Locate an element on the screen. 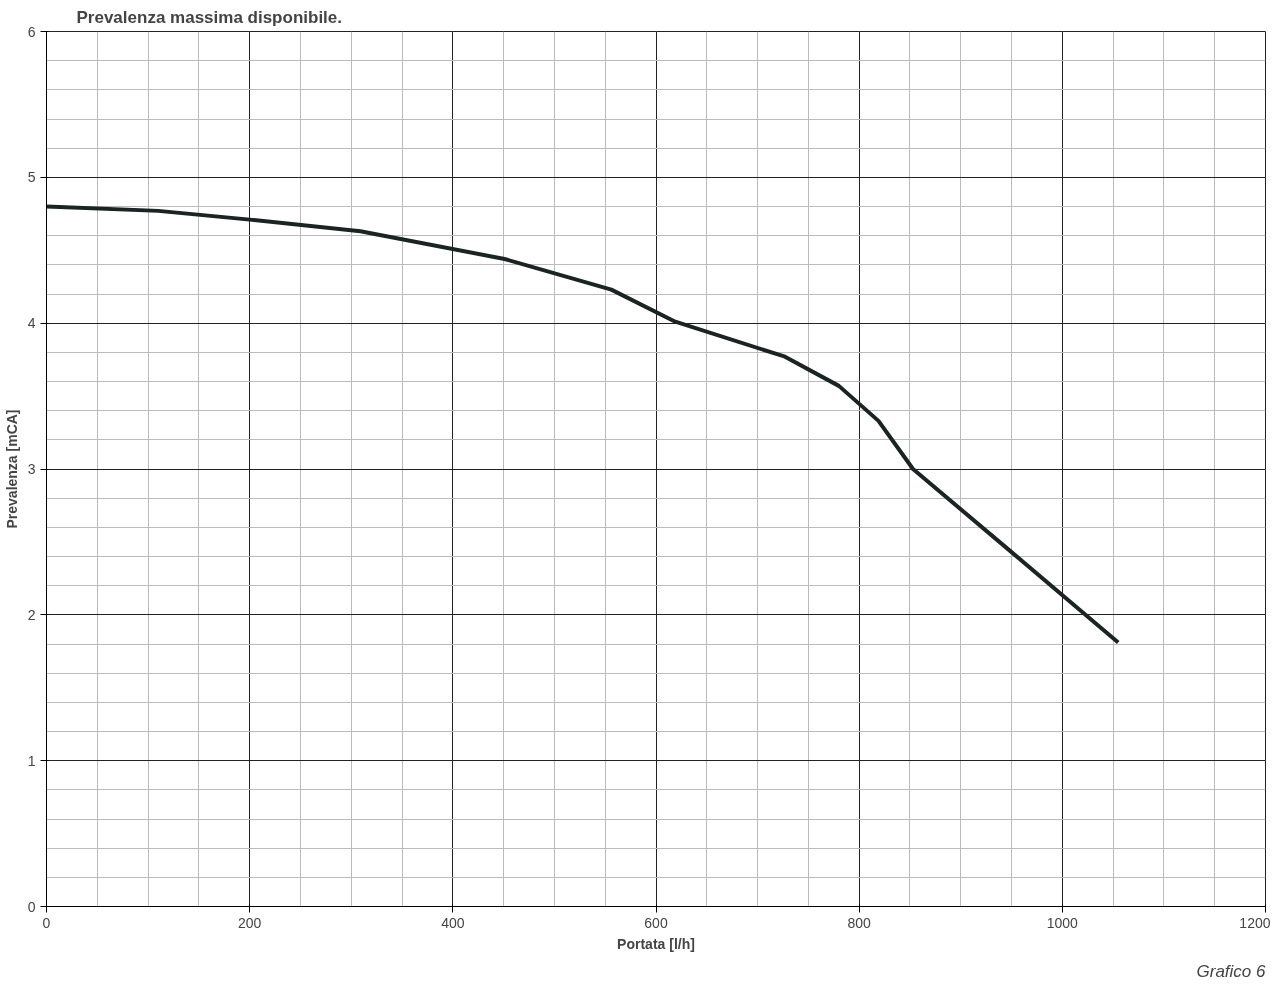 The height and width of the screenshot is (1001, 1287). y-tick-label: 3 is located at coordinates (31, 469).